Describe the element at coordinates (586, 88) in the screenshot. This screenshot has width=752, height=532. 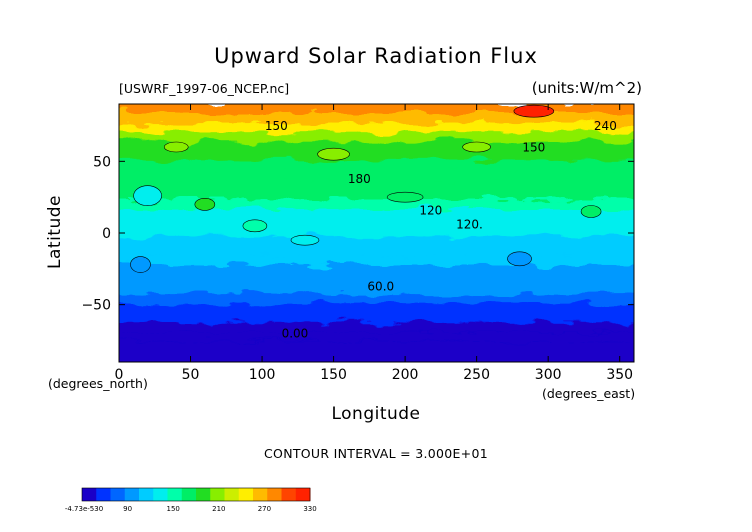
I see `units-label: (units:W/m^2)` at that location.